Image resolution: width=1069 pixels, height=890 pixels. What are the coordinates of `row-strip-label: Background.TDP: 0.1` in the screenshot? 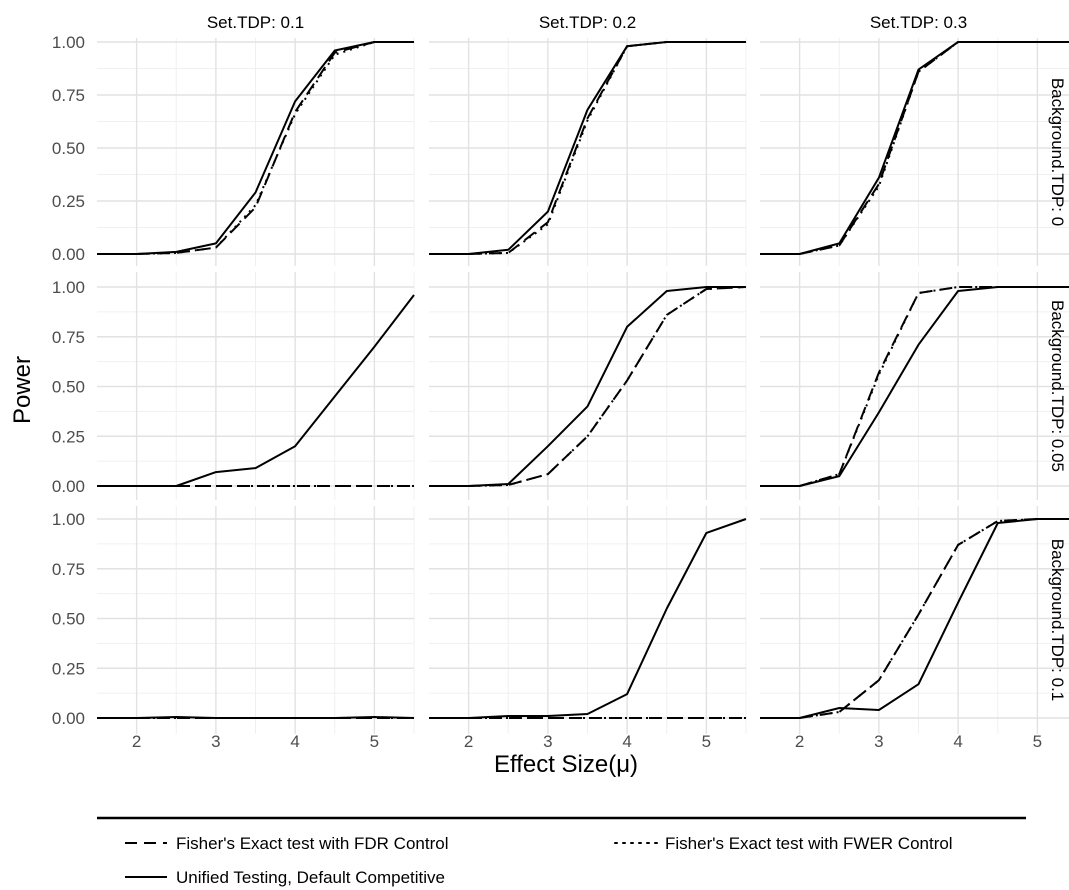 It's located at (1057, 620).